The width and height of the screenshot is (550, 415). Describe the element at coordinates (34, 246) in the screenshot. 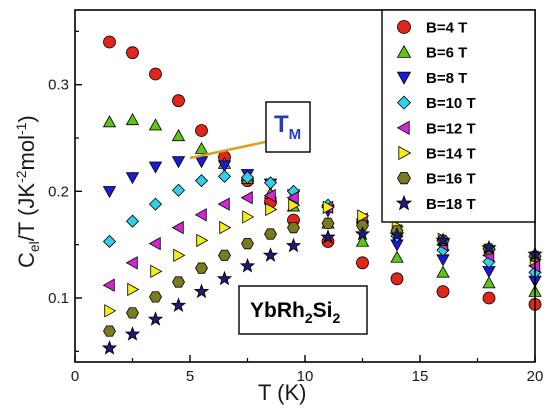

I see `y-title-el: el` at that location.